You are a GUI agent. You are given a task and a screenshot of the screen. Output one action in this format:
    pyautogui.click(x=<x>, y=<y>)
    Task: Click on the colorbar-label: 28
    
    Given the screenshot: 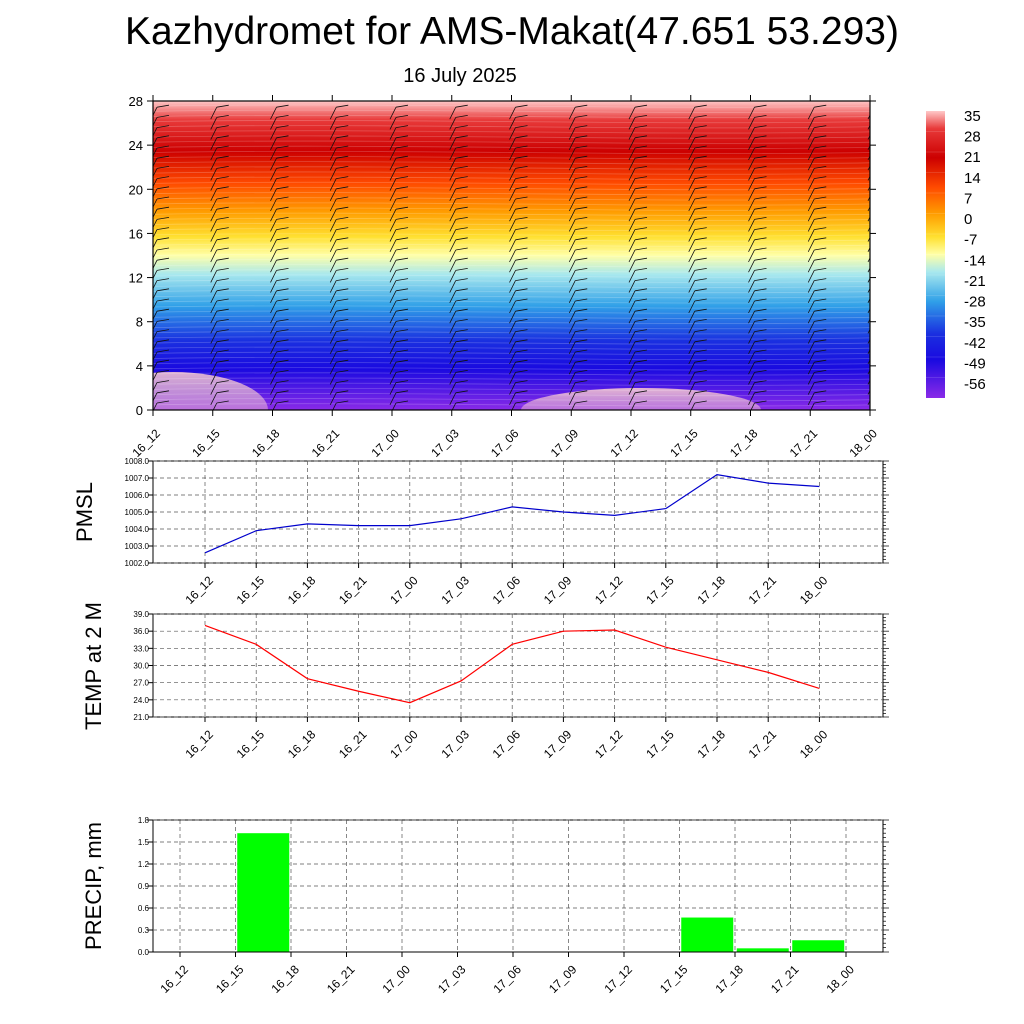 What is the action you would take?
    pyautogui.click(x=972, y=137)
    